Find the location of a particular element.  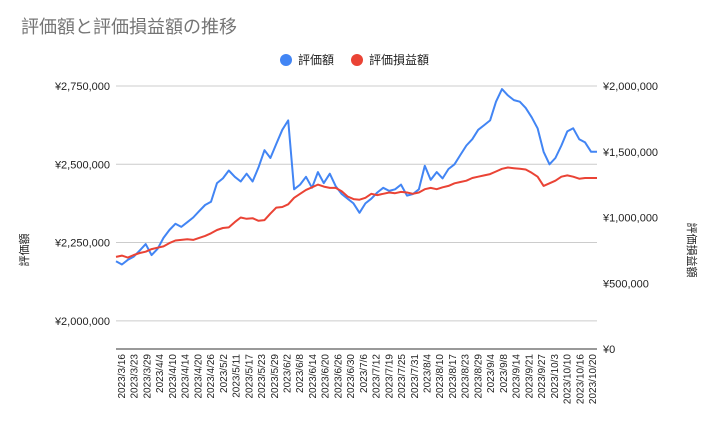

left-axis-ticks: ¥2,000,000 ¥2,250,000 ¥2,500,000 ¥2,750,000 is located at coordinates (82, 204).